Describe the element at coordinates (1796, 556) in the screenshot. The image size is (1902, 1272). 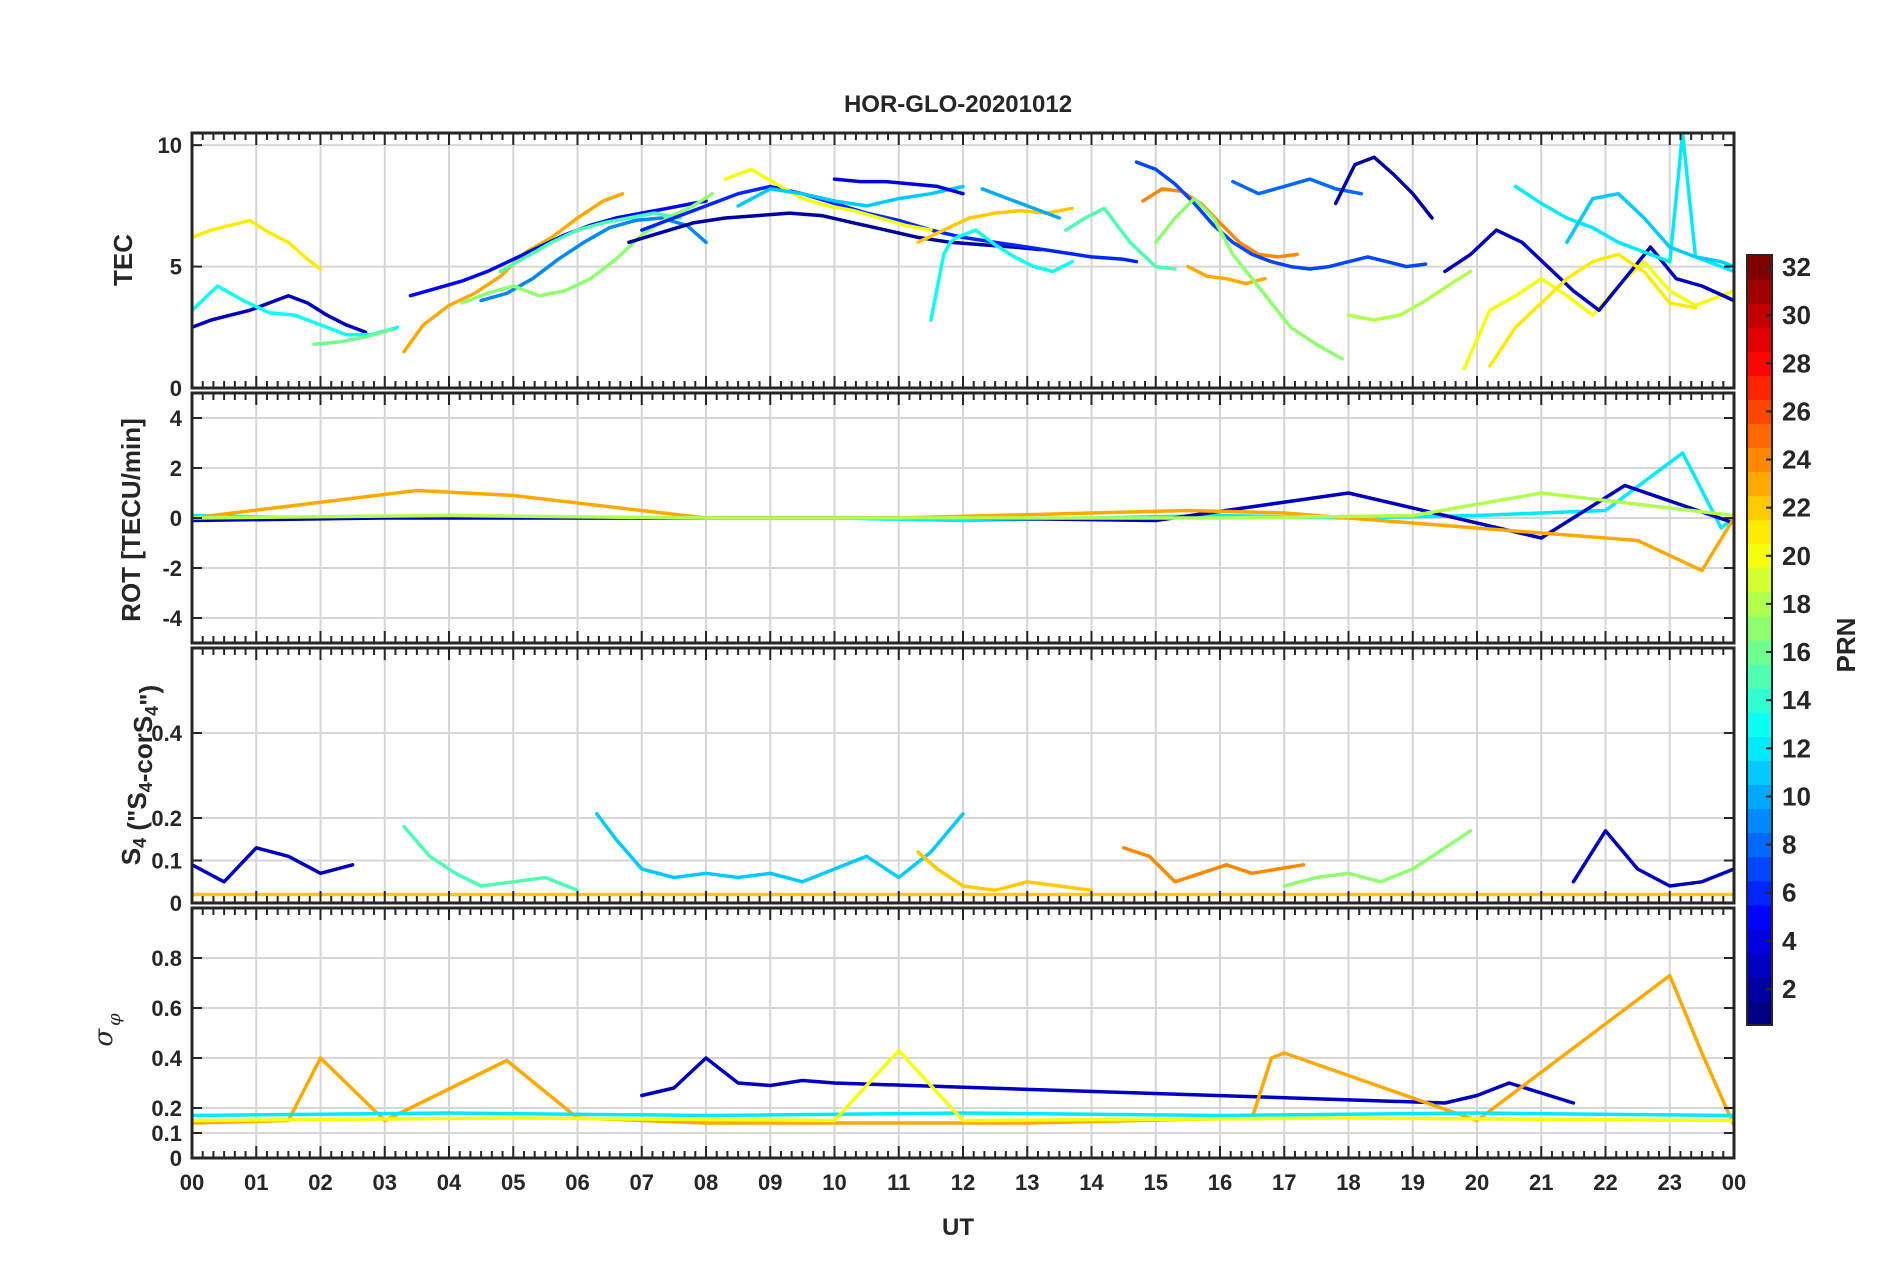
I see `colorbar-tick-label: 20` at that location.